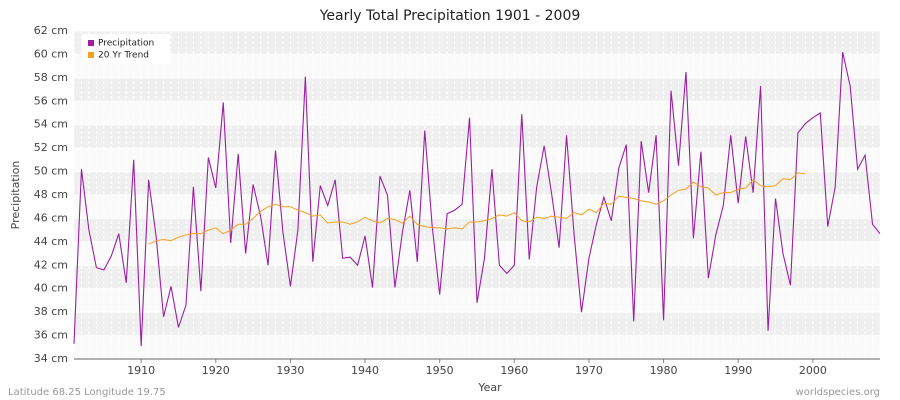  Describe the element at coordinates (87, 392) in the screenshot. I see `footer-left: Latitude 68.25 Longitude 19.75` at that location.